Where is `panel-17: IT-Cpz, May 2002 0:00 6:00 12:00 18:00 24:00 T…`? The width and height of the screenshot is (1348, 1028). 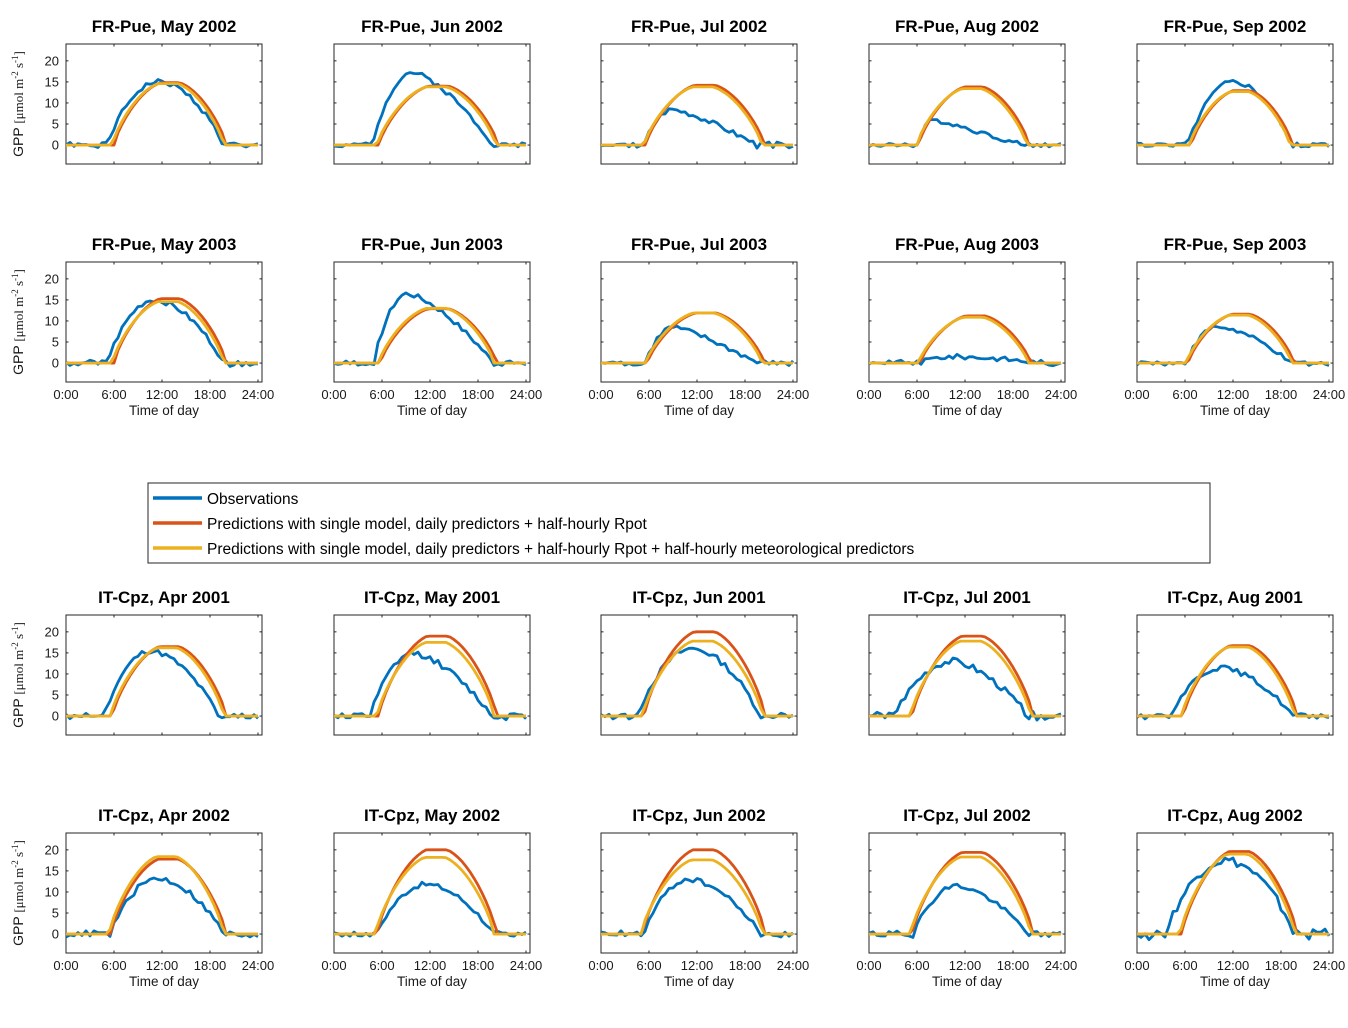
panel-17: IT-Cpz, May 2002 0:00 6:00 12:00 18:00 24:00 T… is located at coordinates (431, 897).